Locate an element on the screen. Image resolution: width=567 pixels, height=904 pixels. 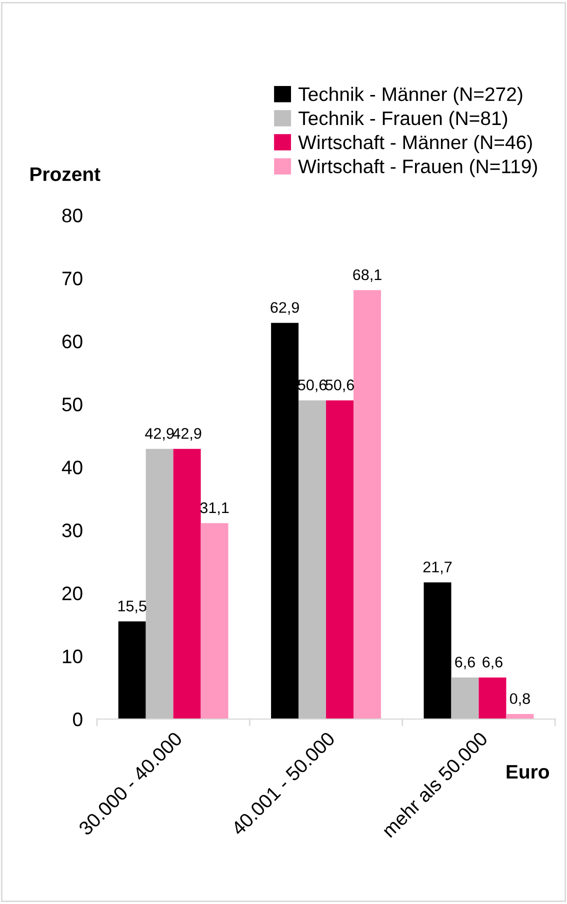
data-label: 15,5 is located at coordinates (132, 607).